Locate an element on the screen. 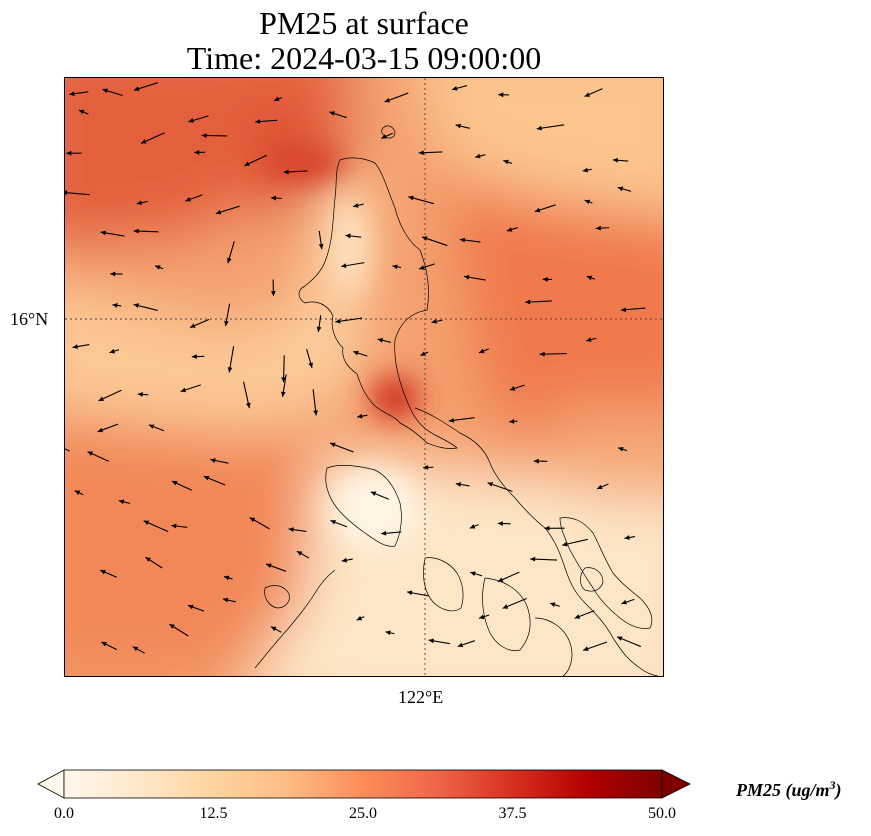  coast-east-islands is located at coordinates (536, 541).